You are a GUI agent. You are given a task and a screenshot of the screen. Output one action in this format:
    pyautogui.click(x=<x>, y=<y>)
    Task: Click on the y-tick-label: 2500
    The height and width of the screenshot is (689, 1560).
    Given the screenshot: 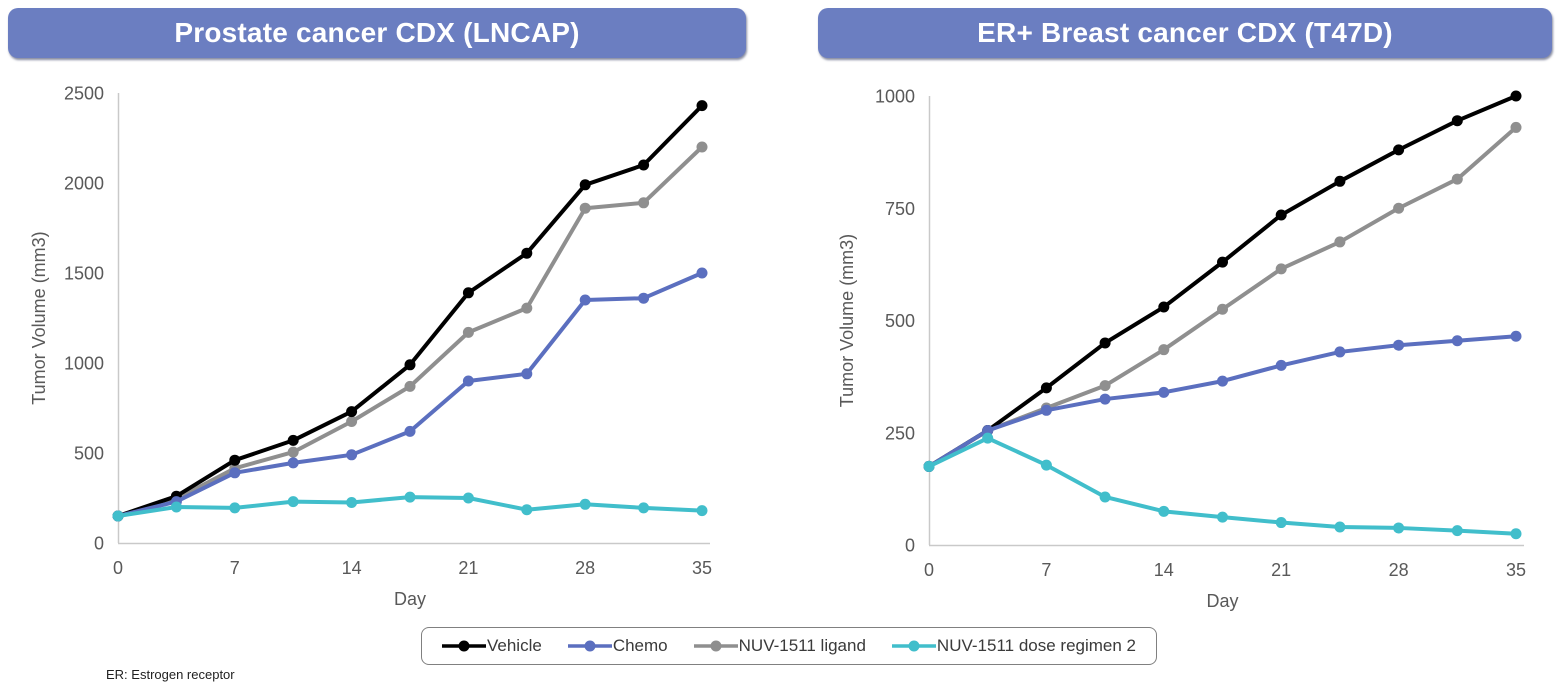 What is the action you would take?
    pyautogui.click(x=84, y=94)
    